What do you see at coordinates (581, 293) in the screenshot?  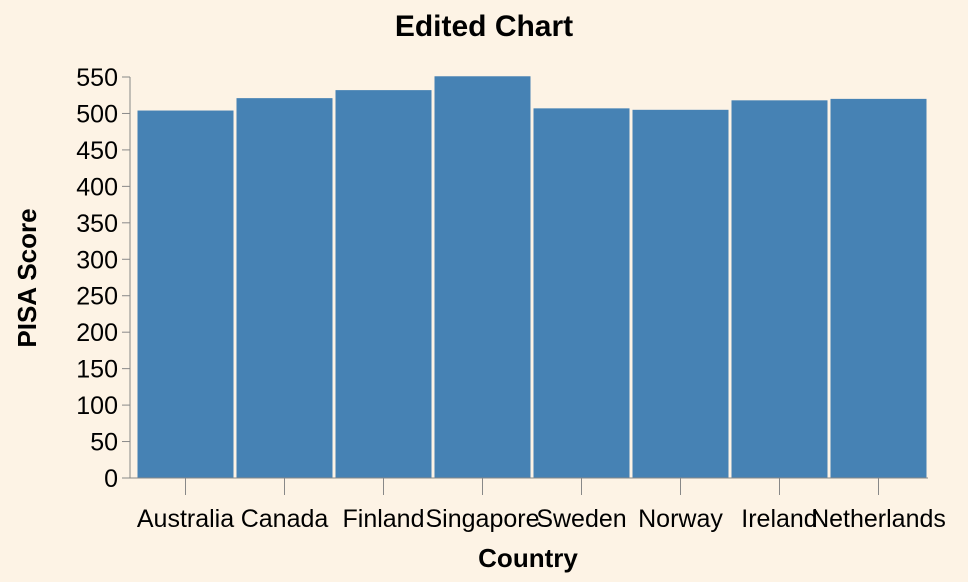 I see `bar-sweden` at bounding box center [581, 293].